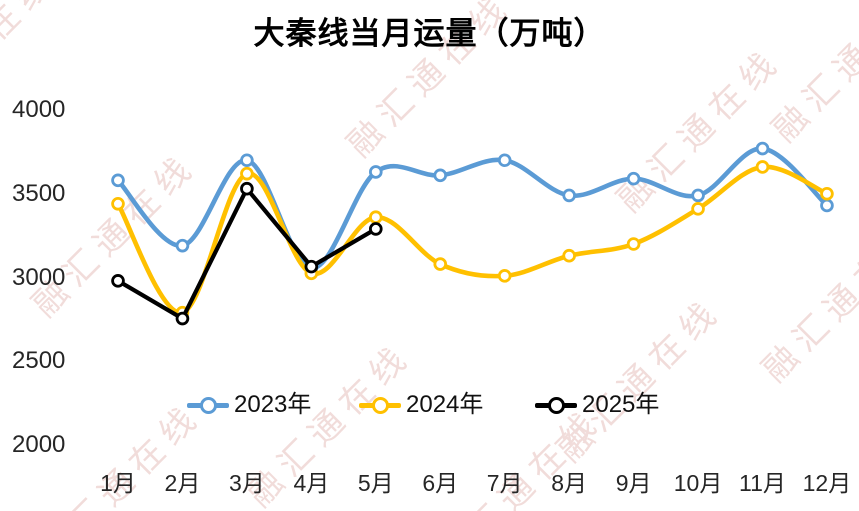 This screenshot has width=859, height=511. Describe the element at coordinates (118, 483) in the screenshot. I see `x-axis-tick-label: 1月` at that location.